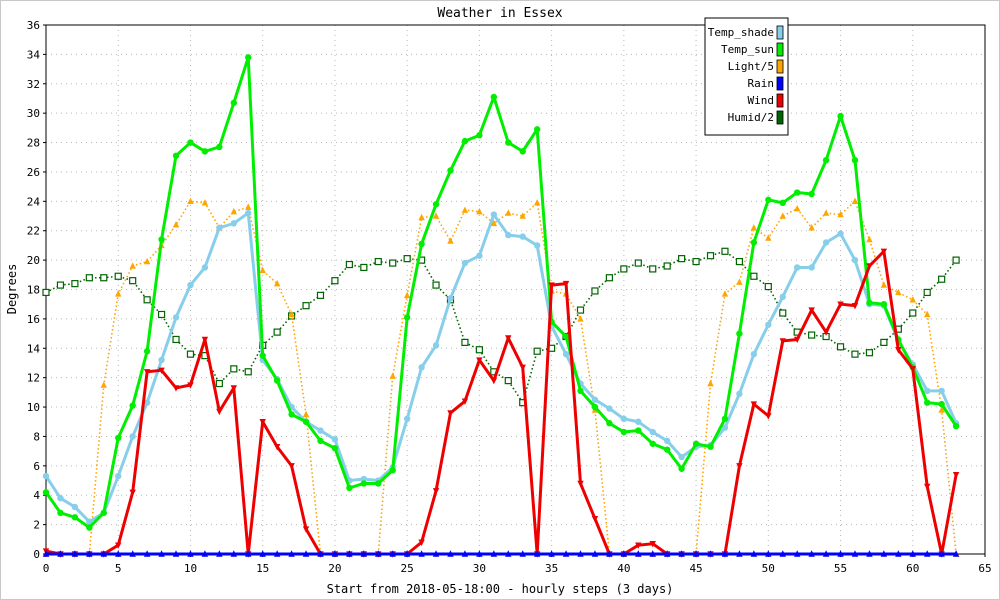  I want to click on y-tick-label: 2, so click(36, 525).